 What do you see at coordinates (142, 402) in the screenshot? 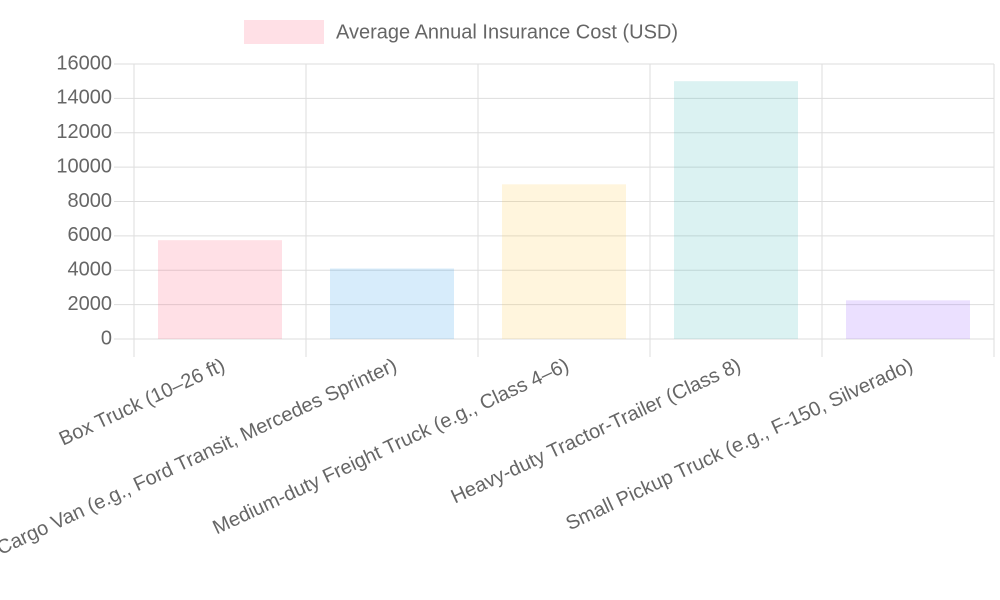
I see `x-tick-label: Box Truck (10–26 ft)` at bounding box center [142, 402].